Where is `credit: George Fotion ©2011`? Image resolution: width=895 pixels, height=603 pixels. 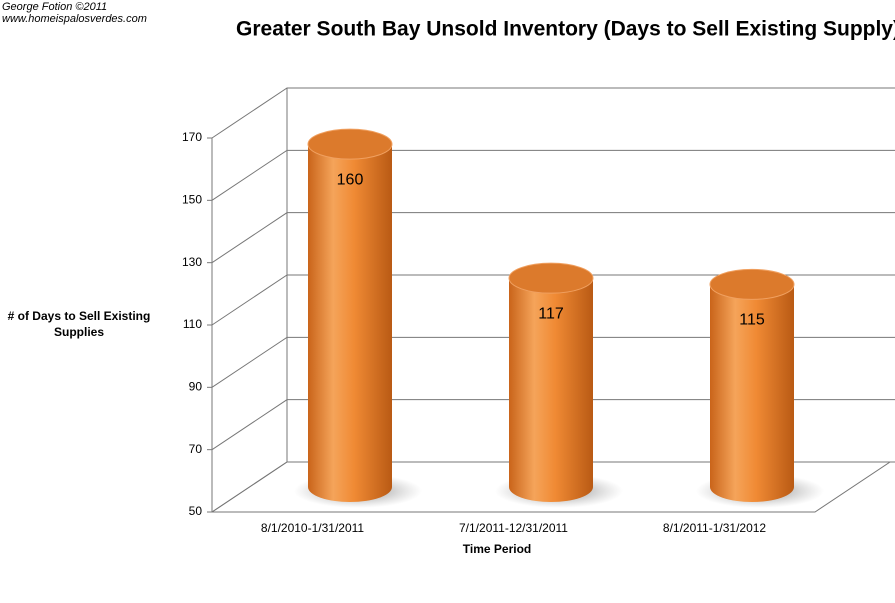 credit: George Fotion ©2011 is located at coordinates (54, 7).